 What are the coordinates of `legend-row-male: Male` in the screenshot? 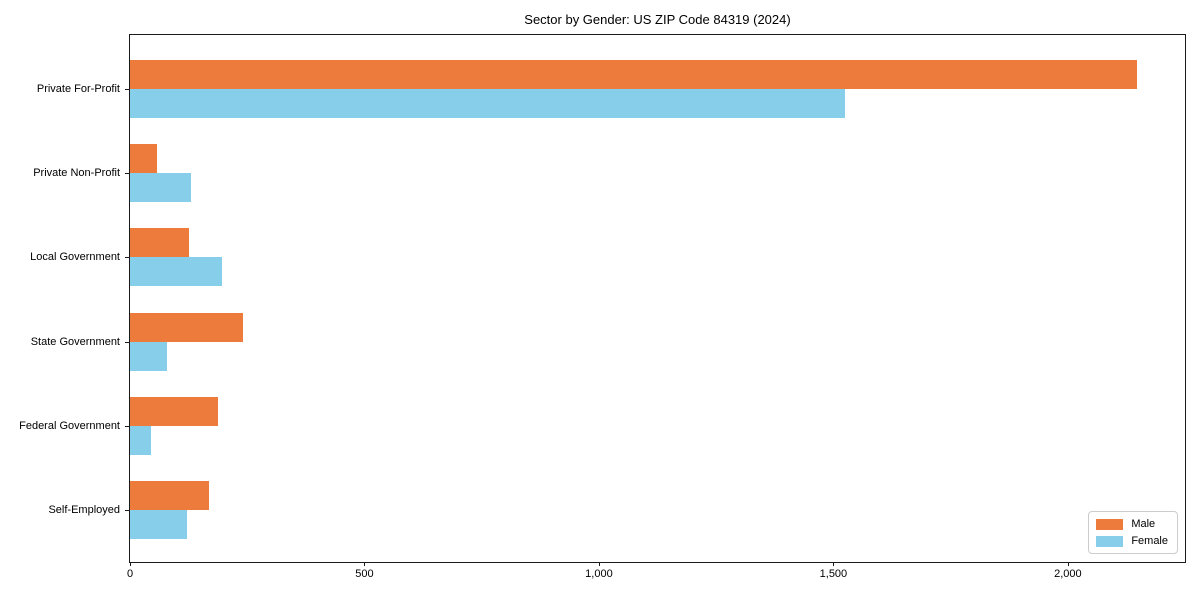 It's located at (1132, 524).